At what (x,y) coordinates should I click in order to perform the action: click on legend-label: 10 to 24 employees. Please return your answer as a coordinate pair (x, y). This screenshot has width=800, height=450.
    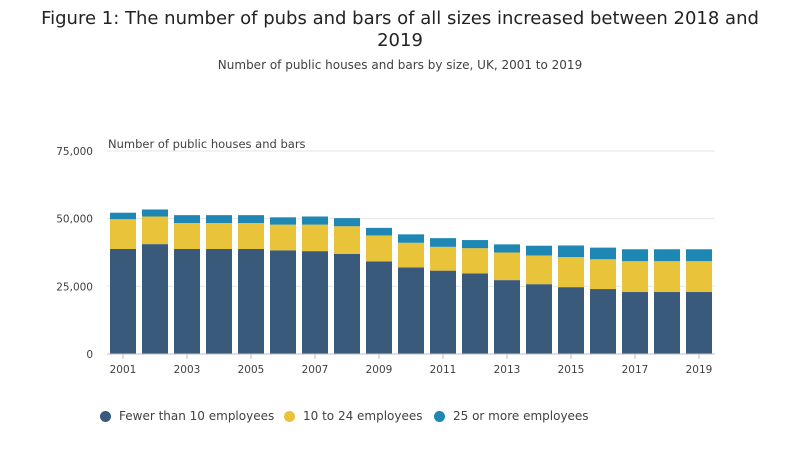
    Looking at the image, I should click on (363, 416).